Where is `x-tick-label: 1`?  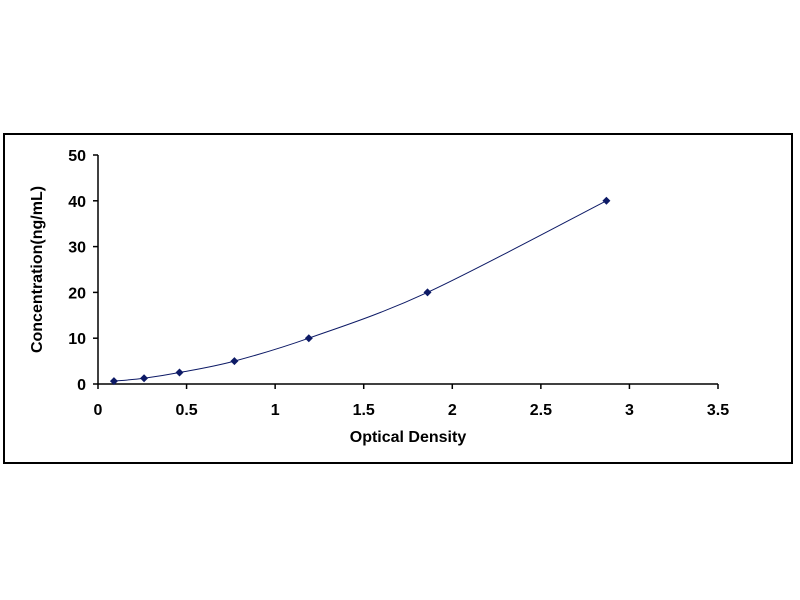
x-tick-label: 1 is located at coordinates (275, 410).